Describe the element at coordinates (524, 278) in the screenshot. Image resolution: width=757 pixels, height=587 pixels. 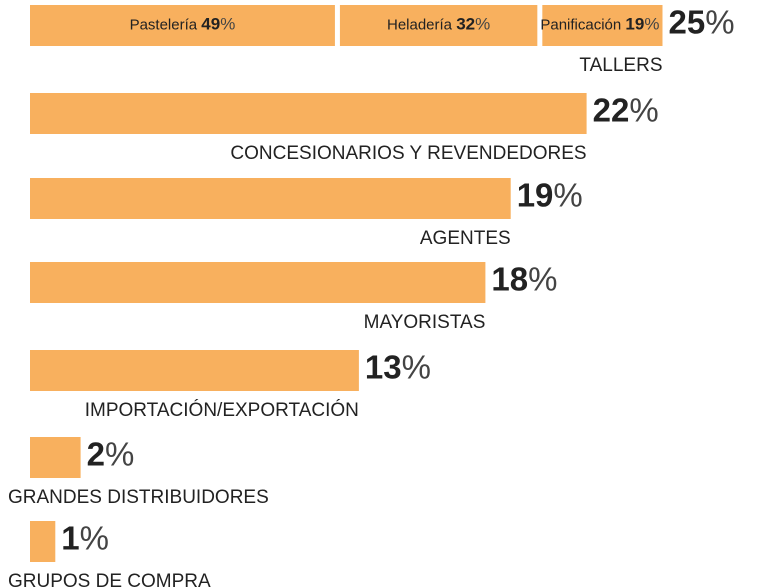
I see `value-label: 18%` at that location.